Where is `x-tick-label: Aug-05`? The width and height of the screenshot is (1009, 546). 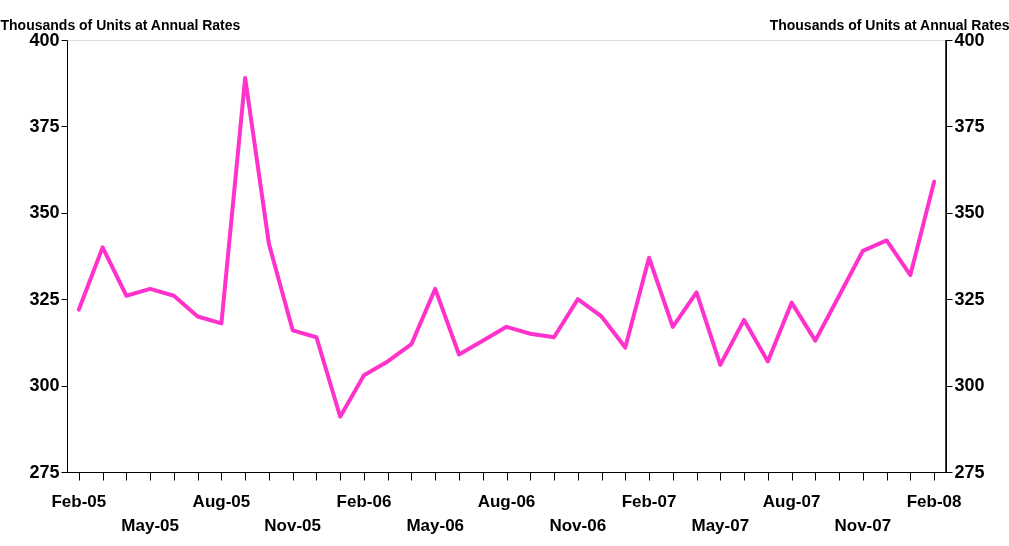
x-tick-label: Aug-05 is located at coordinates (221, 501).